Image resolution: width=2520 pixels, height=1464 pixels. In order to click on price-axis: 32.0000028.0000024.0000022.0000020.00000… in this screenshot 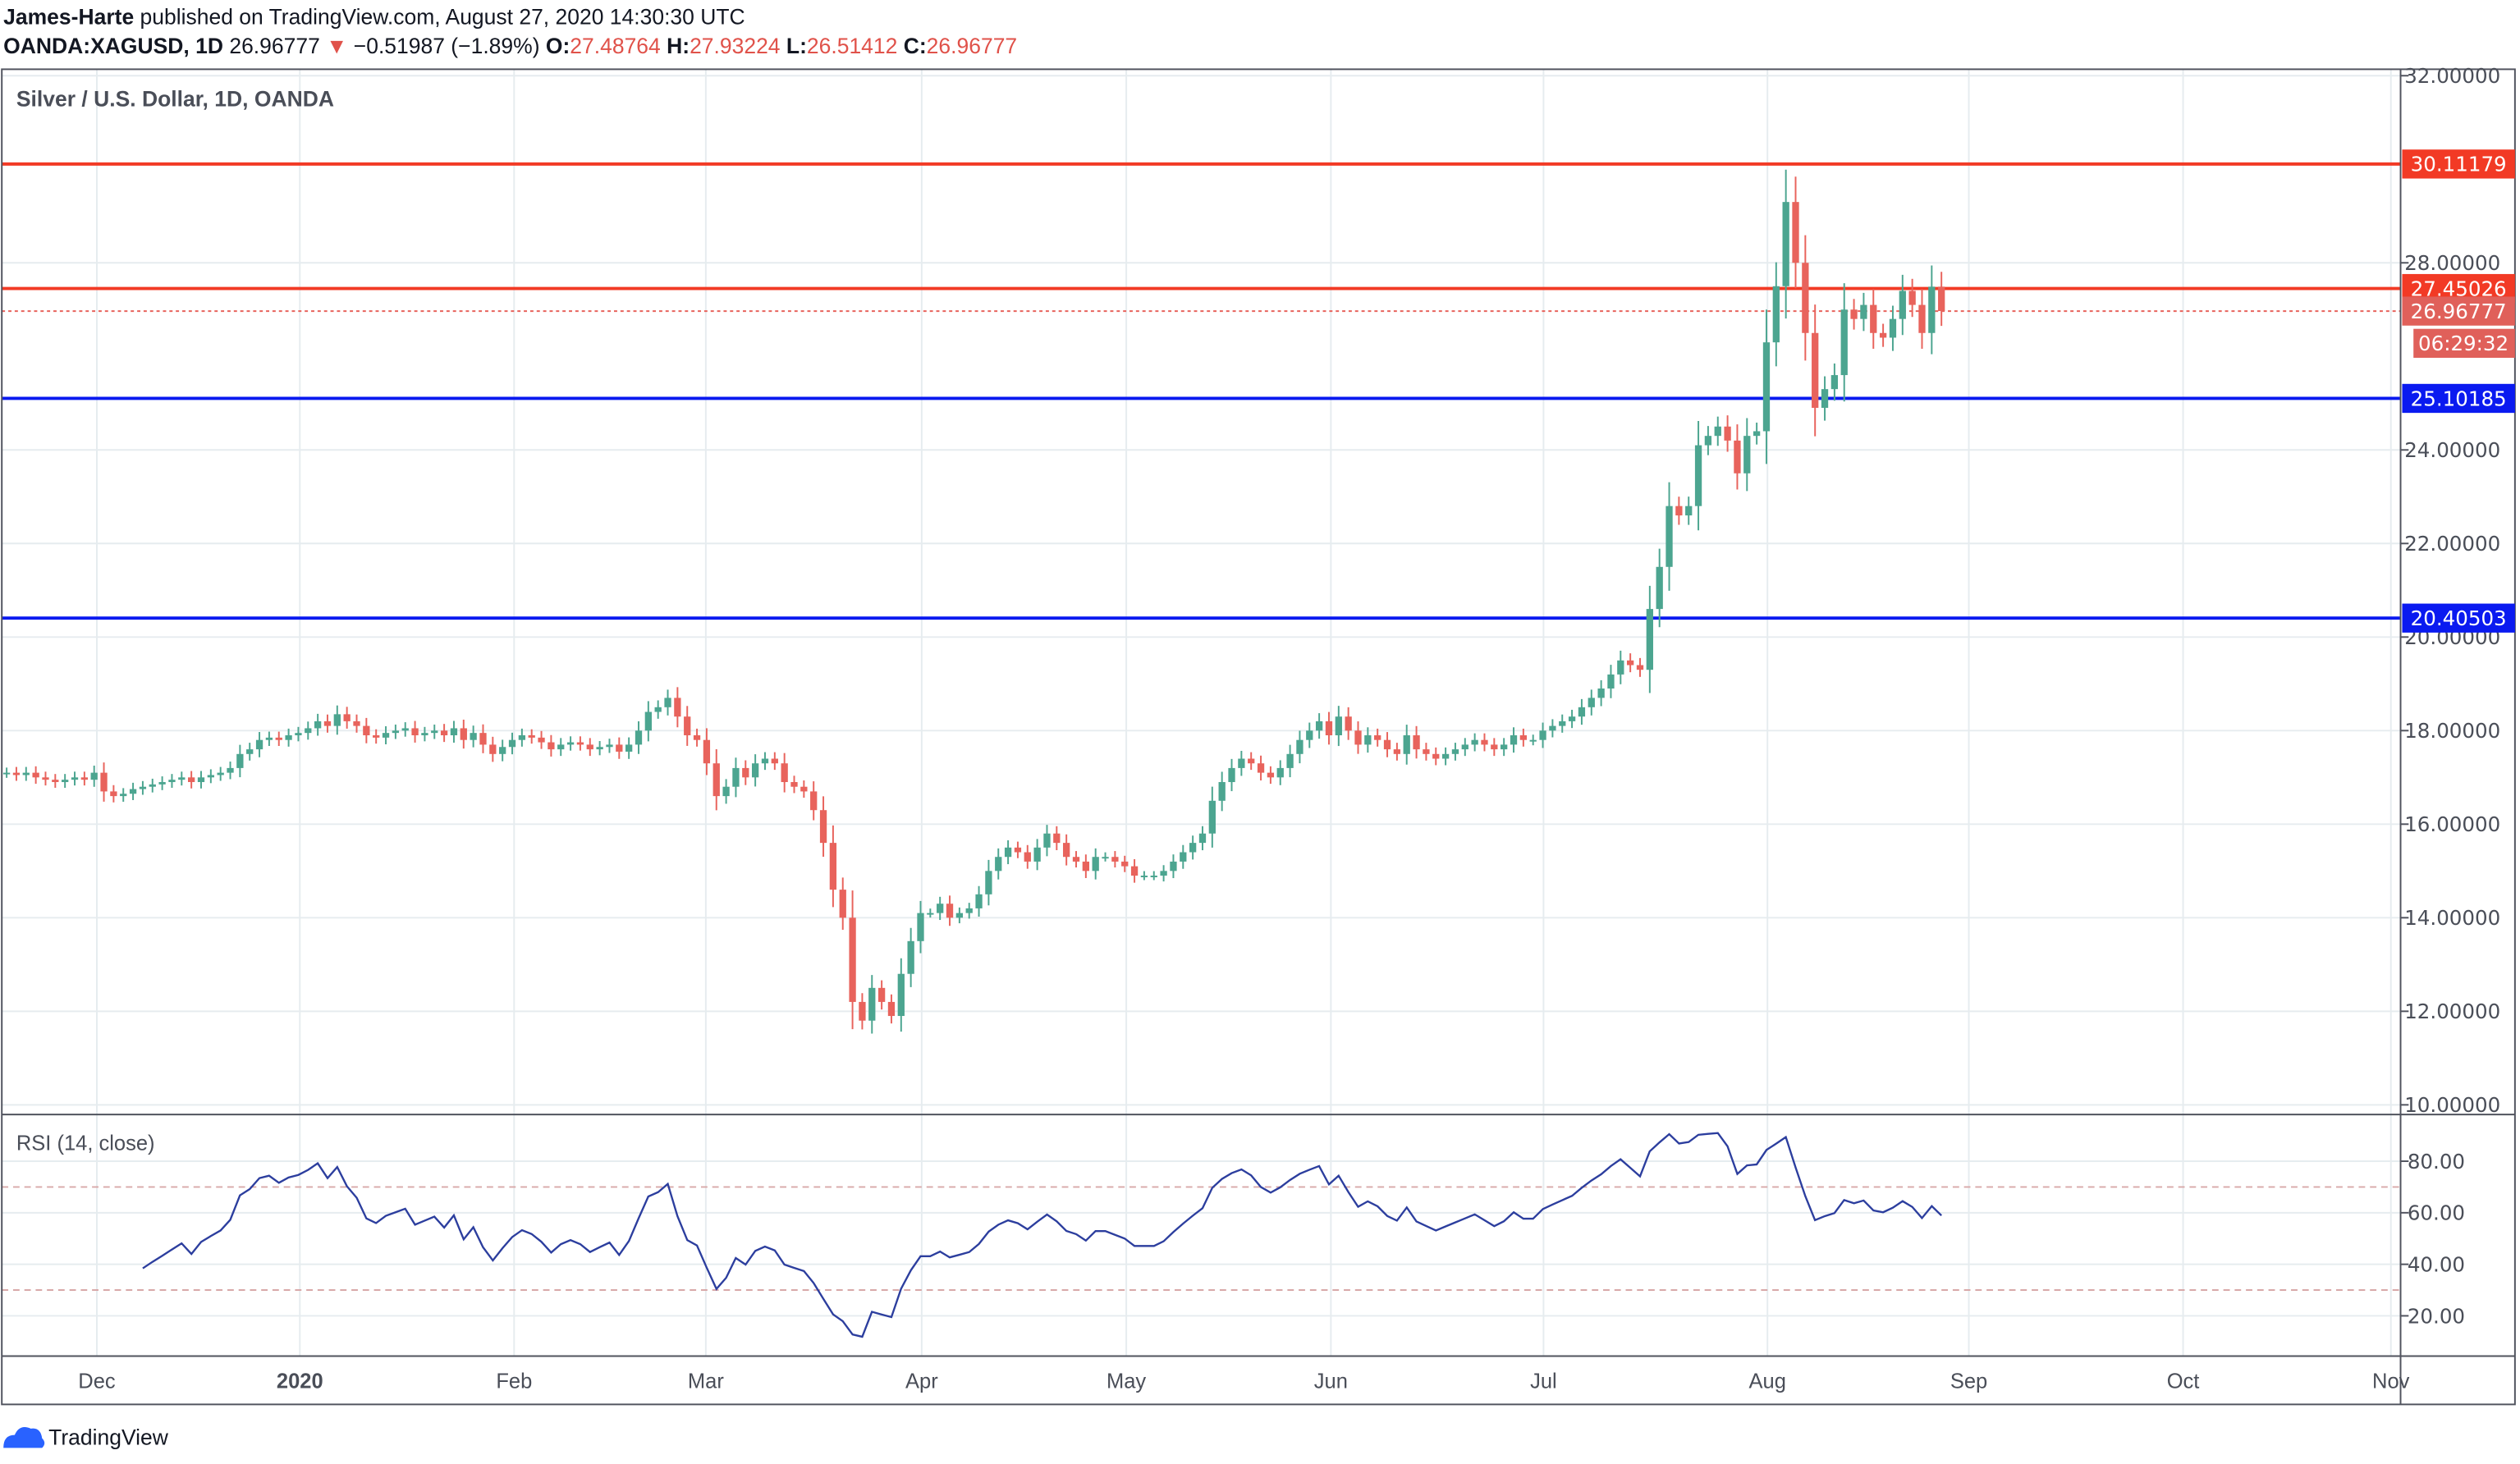, I will do `click(2450, 696)`.